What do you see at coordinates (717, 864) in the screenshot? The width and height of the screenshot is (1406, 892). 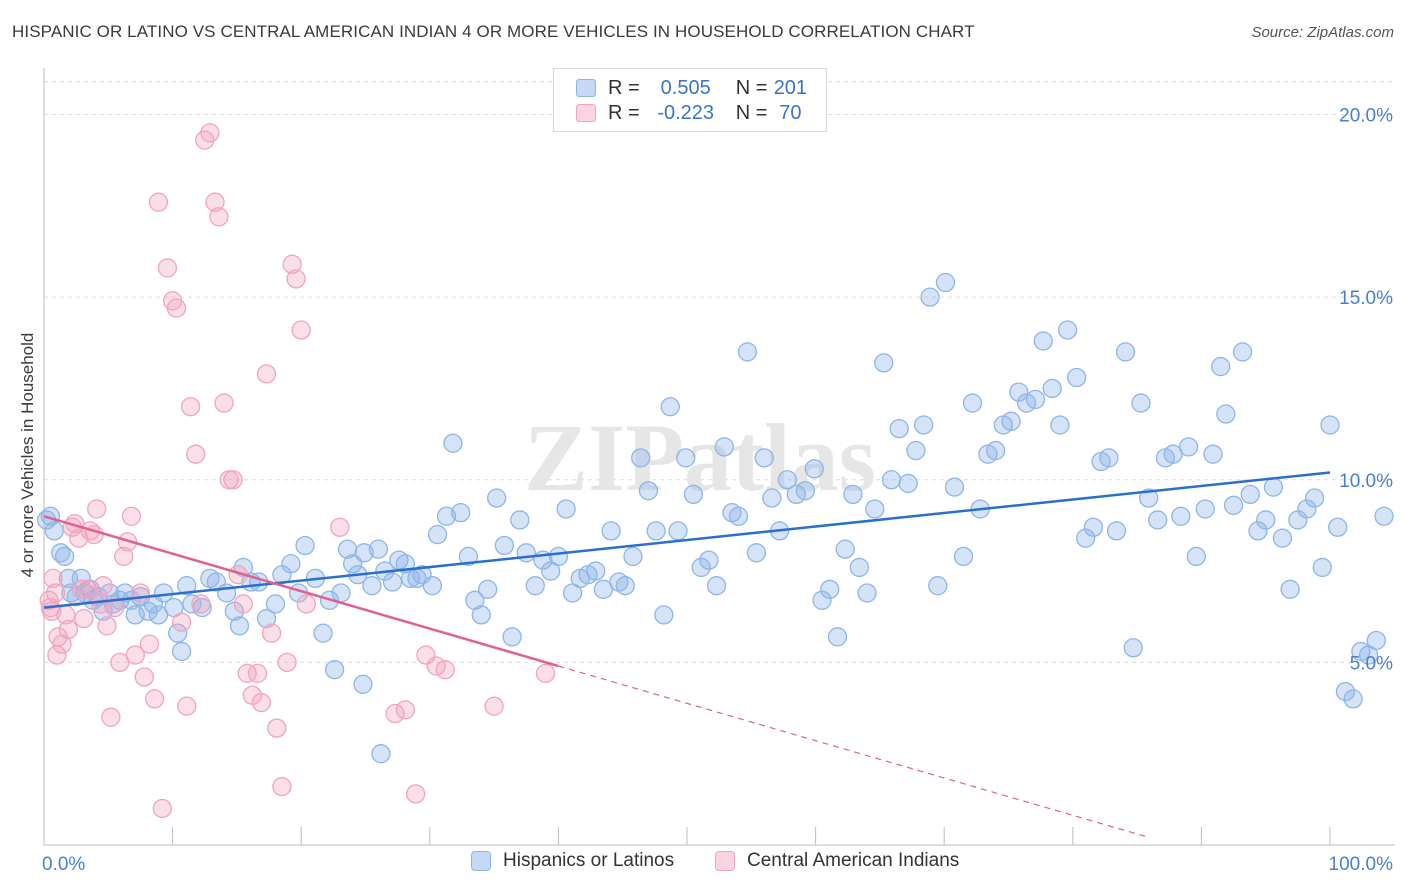 I see `x-tick-labels: 0.0% 100.0%` at bounding box center [717, 864].